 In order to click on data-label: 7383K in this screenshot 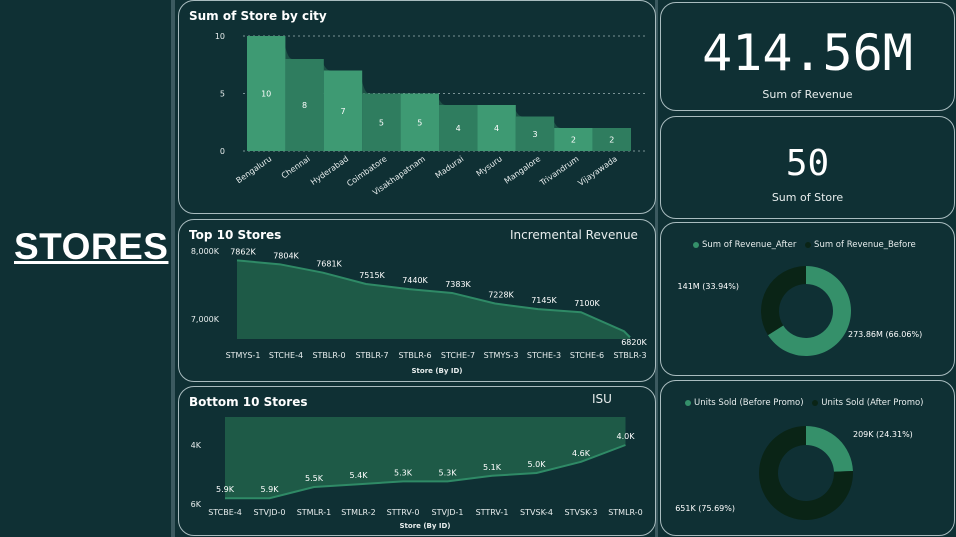, I will do `click(458, 284)`.